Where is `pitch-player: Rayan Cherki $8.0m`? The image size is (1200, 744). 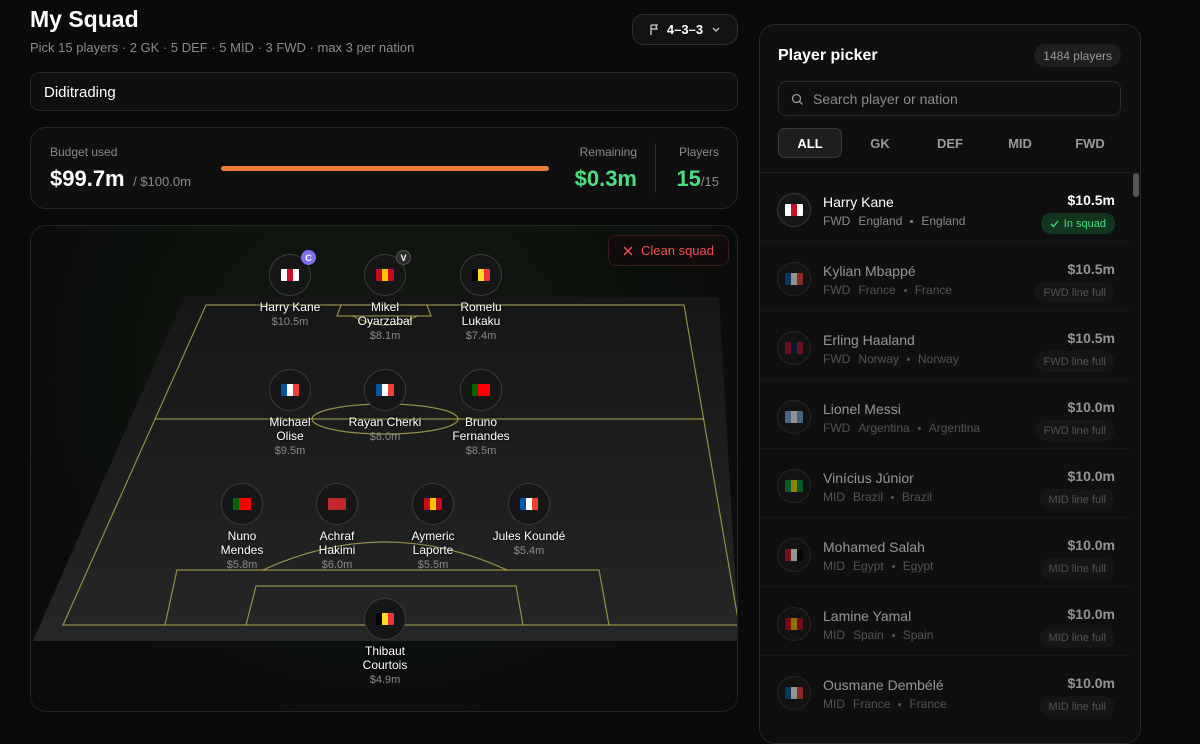 pitch-player: Rayan Cherki $8.0m is located at coordinates (385, 406).